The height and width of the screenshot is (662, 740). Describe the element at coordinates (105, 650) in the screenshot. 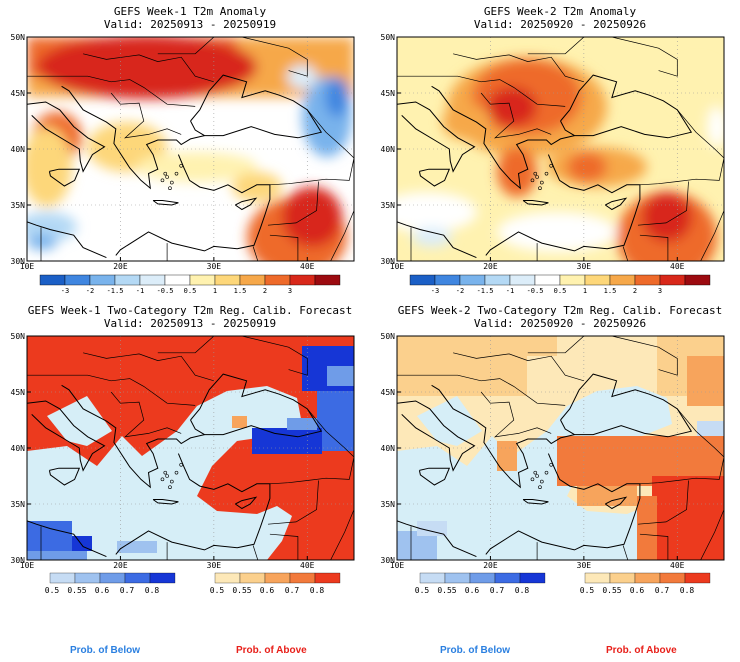

I see `prob-below-label: Prob. of Below` at that location.